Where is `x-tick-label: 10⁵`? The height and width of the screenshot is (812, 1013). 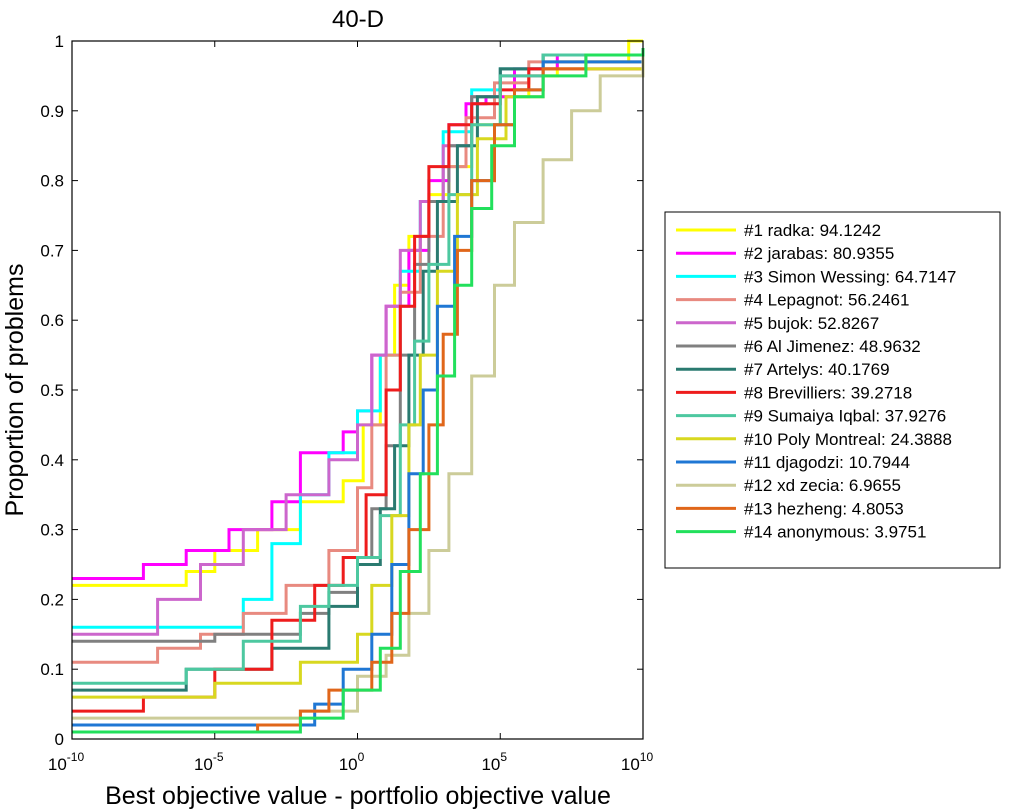 x-tick-label: 10⁵ is located at coordinates (494, 762).